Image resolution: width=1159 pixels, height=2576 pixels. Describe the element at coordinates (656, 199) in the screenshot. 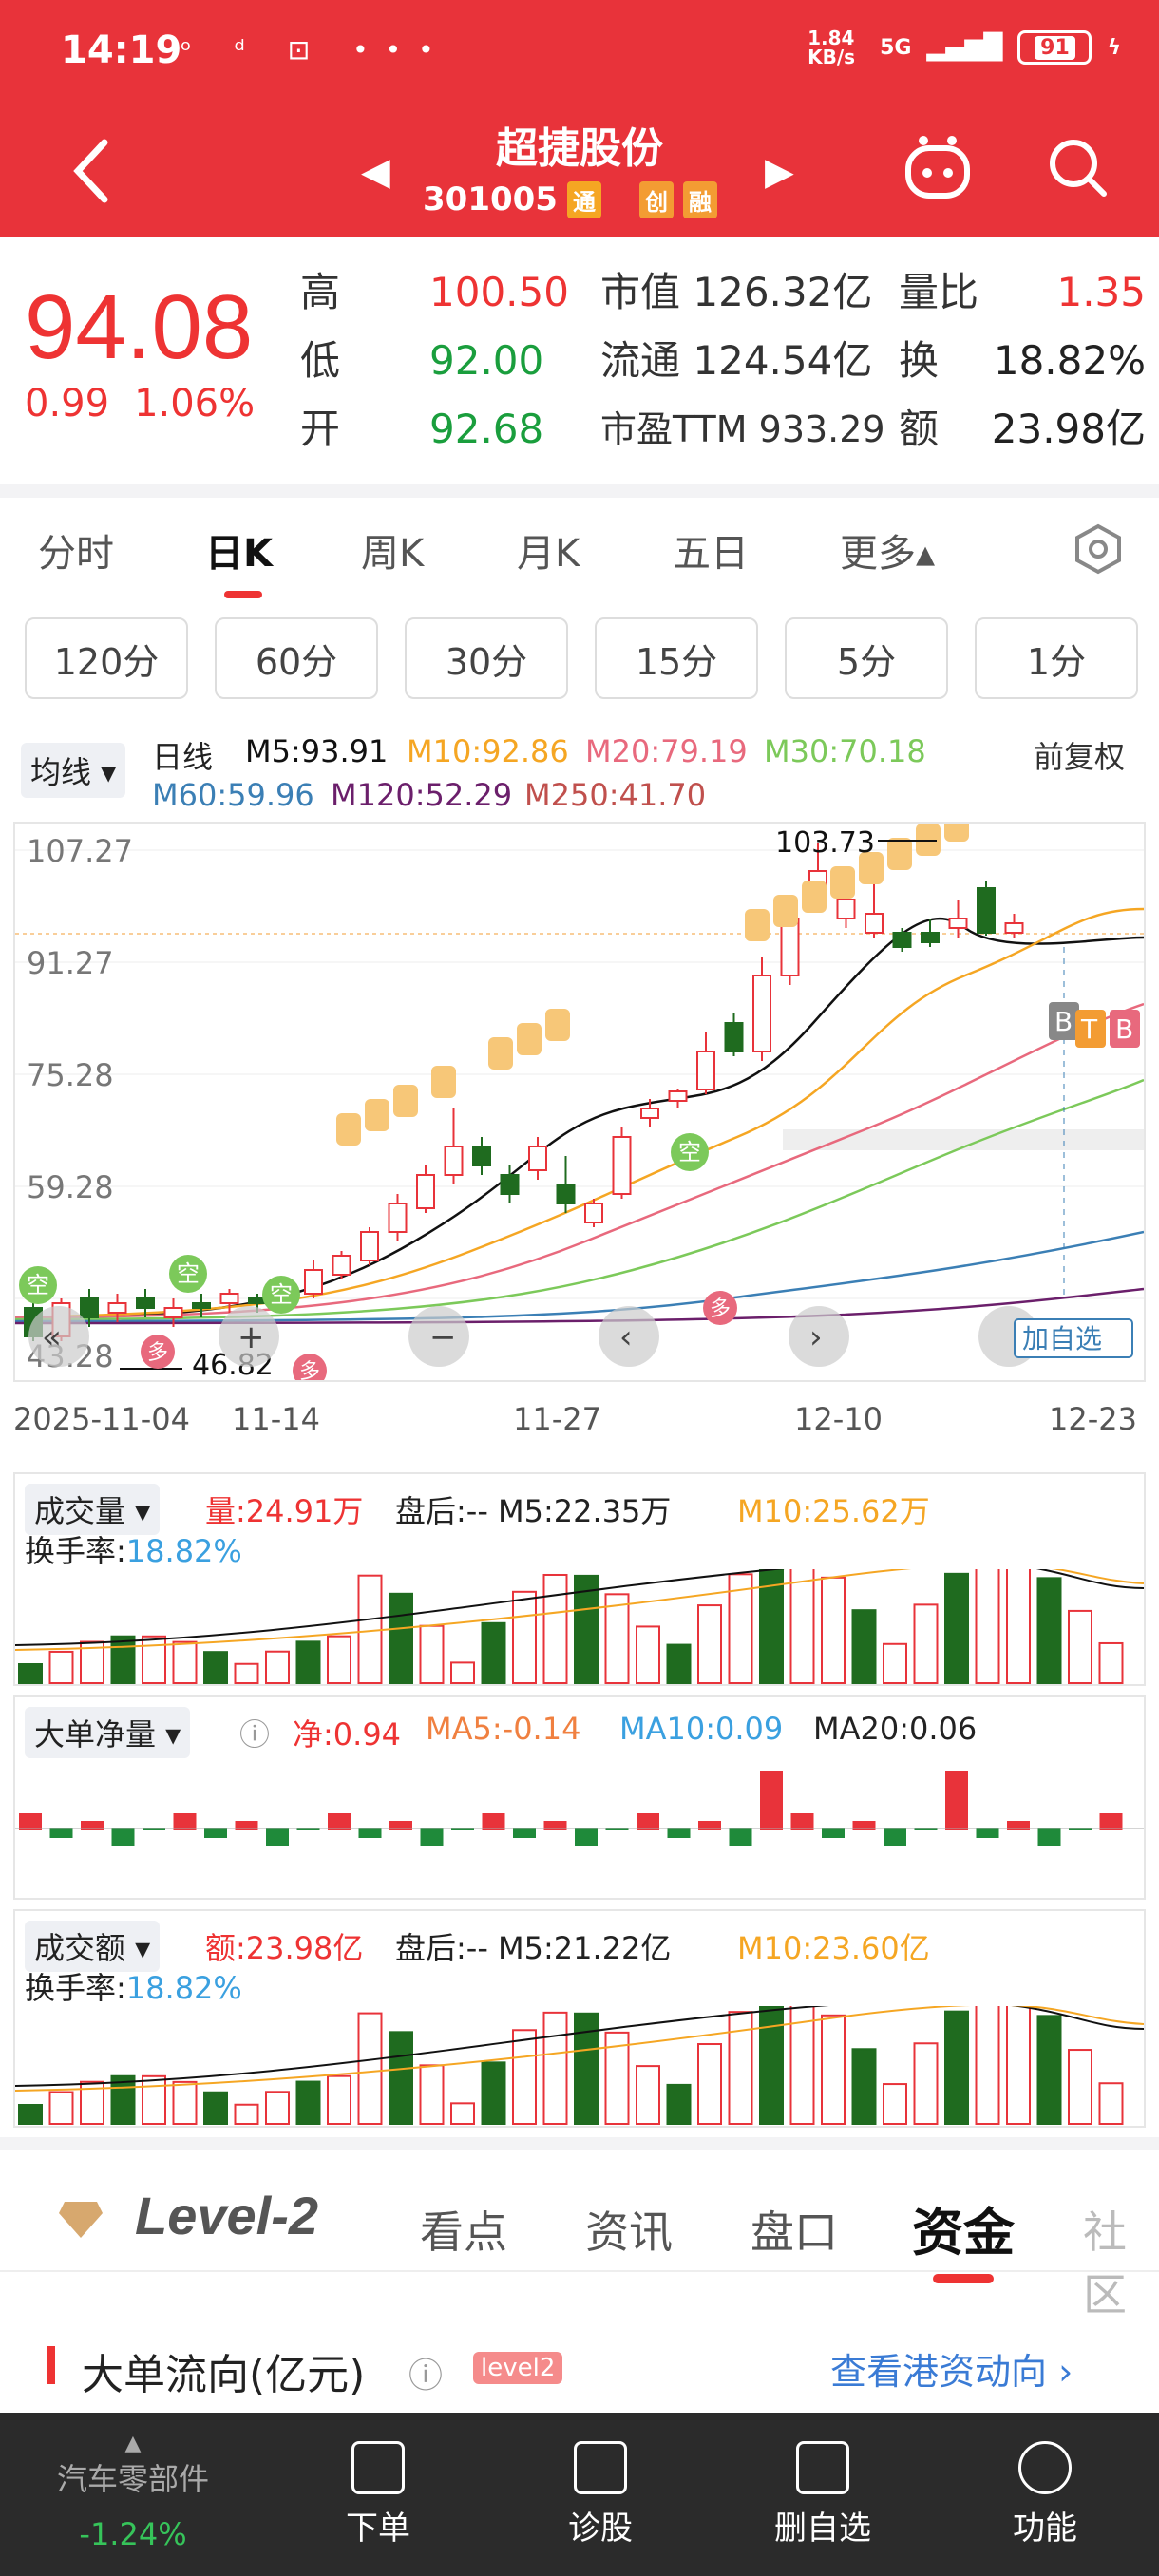

I see `tag-chuang: 创` at that location.